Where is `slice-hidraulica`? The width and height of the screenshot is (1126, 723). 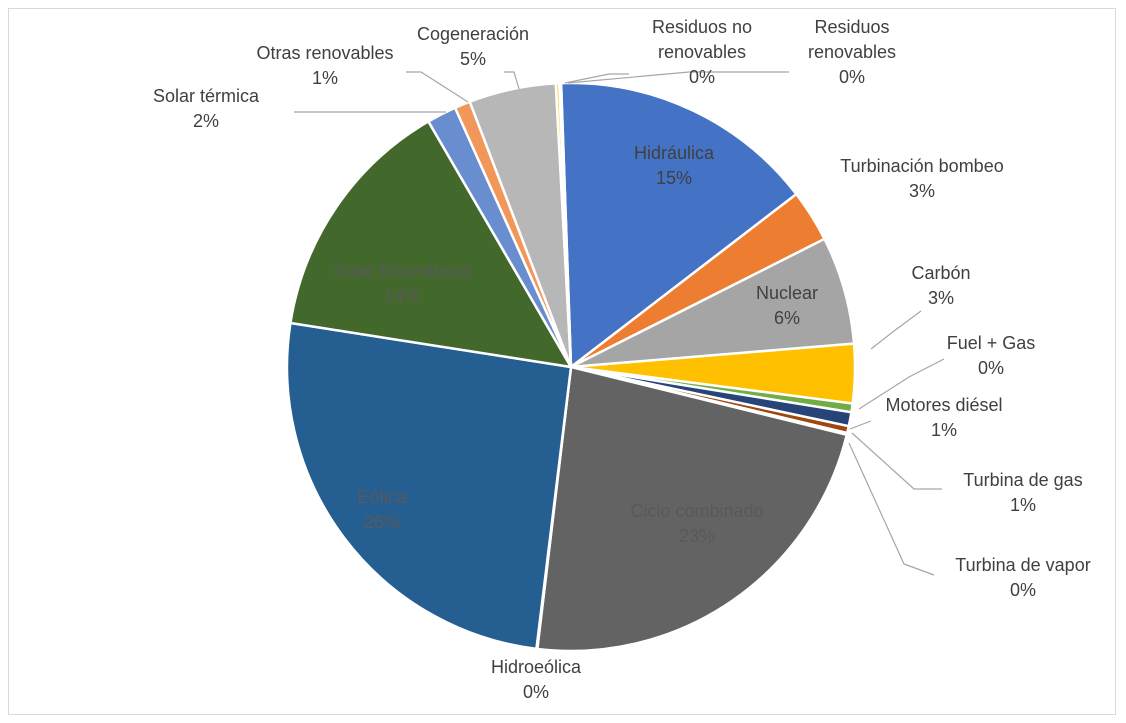 slice-hidraulica is located at coordinates (679, 225).